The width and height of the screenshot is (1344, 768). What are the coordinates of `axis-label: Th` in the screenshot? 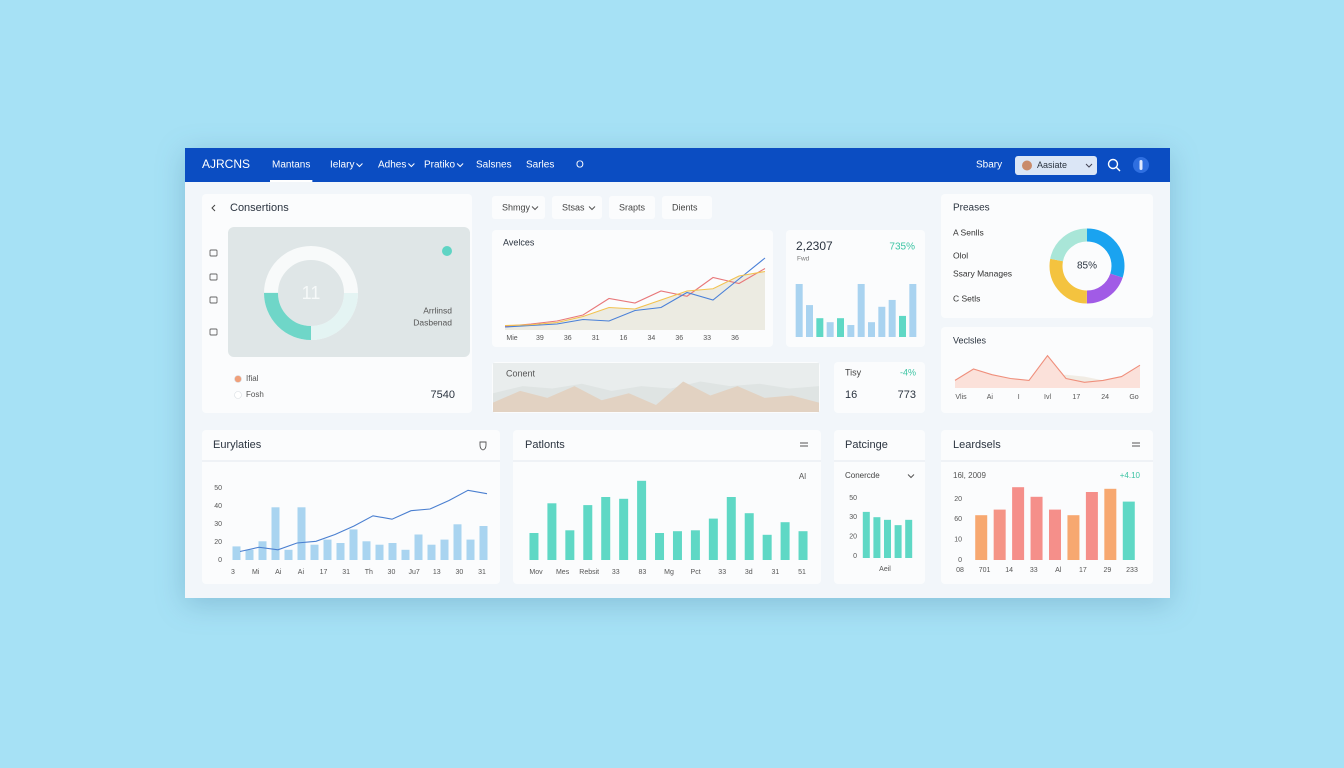 It's located at (369, 572).